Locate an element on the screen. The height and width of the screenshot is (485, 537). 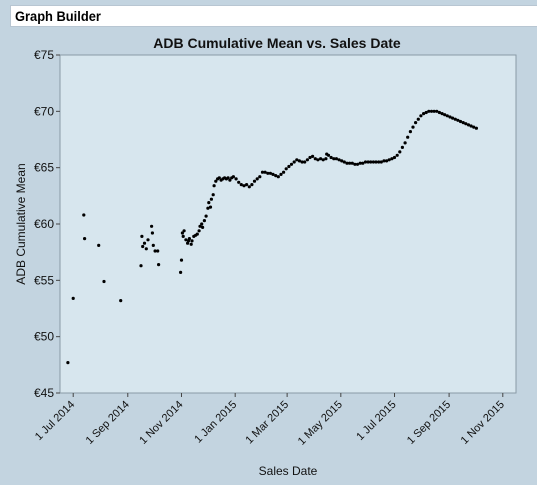
y-axis-label: ADB Cumulative Mean is located at coordinates (21, 223).